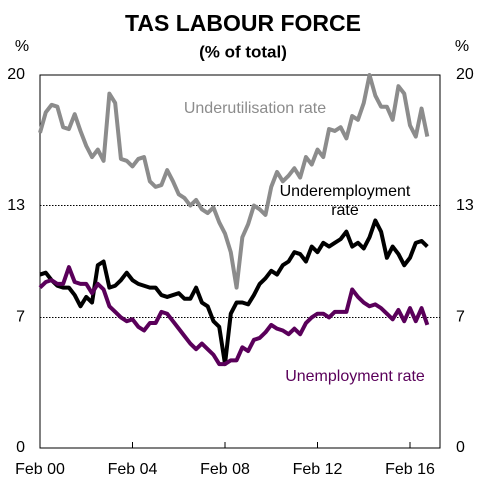 This screenshot has height=498, width=487. I want to click on x-tick-label: Feb 12, so click(318, 469).